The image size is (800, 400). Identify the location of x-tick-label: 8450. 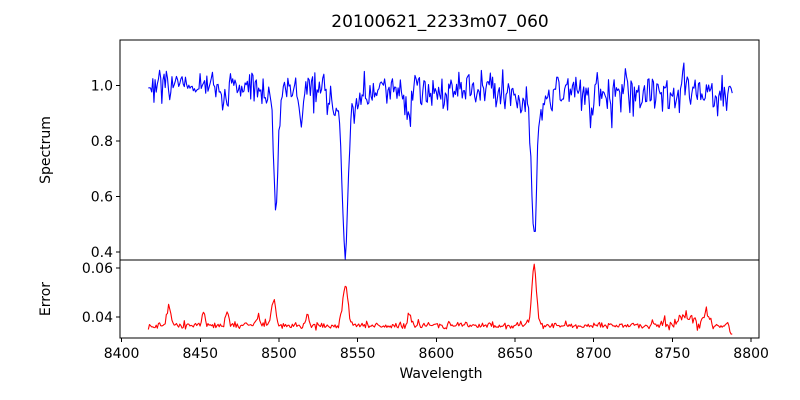
(200, 354).